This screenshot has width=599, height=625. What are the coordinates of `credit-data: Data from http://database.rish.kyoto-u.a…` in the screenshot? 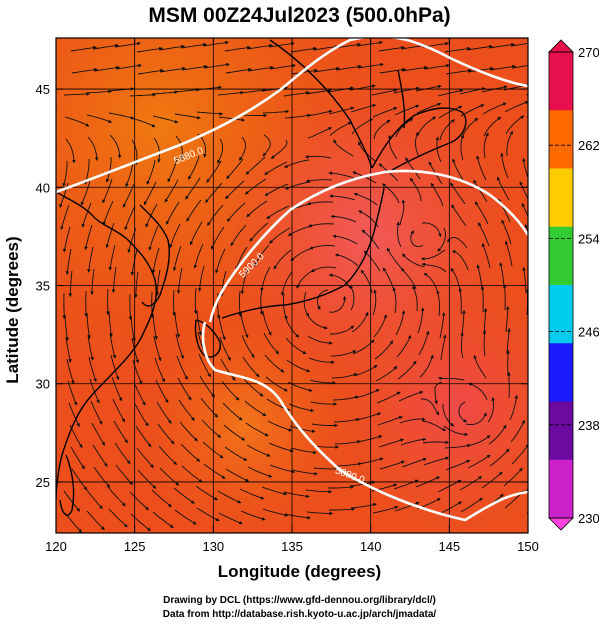 It's located at (299, 614).